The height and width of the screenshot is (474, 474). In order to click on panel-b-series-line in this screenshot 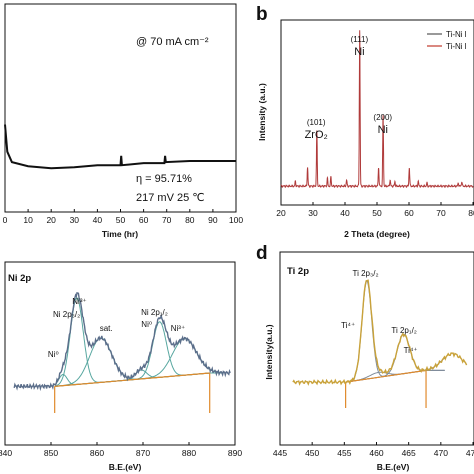, I will do `click(377, 109)`.